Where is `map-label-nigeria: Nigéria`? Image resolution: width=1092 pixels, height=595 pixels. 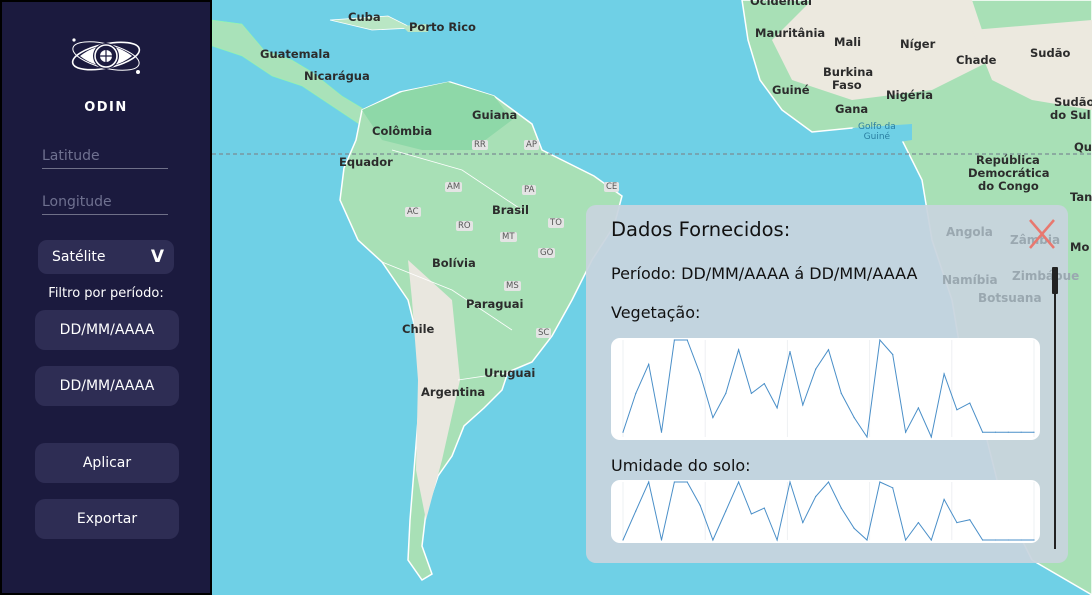 map-label-nigeria: Nigéria is located at coordinates (909, 95).